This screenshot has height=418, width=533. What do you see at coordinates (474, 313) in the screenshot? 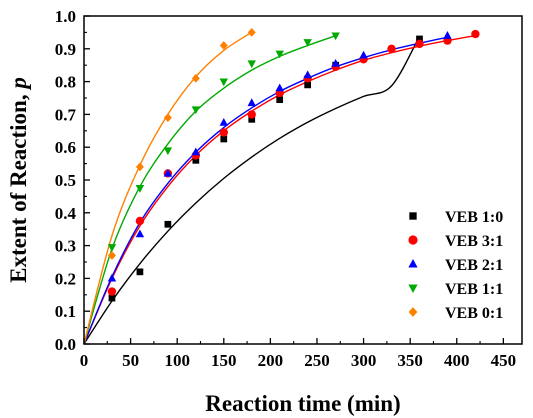
I see `legend-label: VEB 0:1` at bounding box center [474, 313].